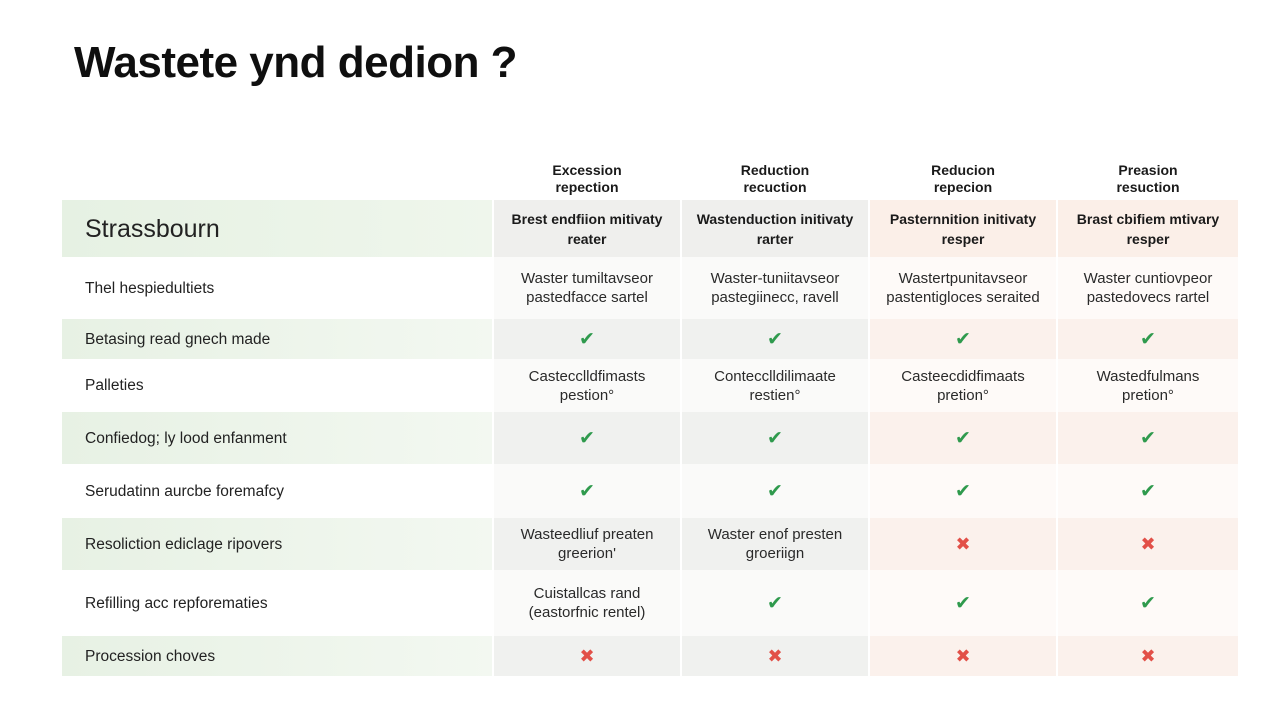  I want to click on column-header-4: Preasion resuction, so click(1148, 179).